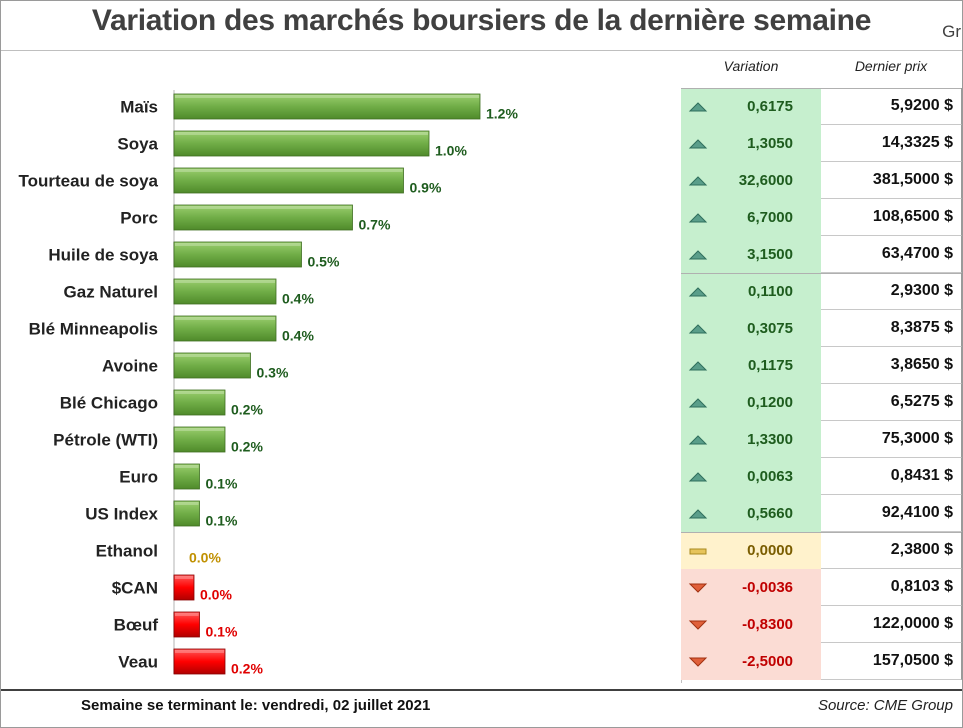 The width and height of the screenshot is (963, 728). What do you see at coordinates (770, 476) in the screenshot?
I see `variation-value: 0,0063` at bounding box center [770, 476].